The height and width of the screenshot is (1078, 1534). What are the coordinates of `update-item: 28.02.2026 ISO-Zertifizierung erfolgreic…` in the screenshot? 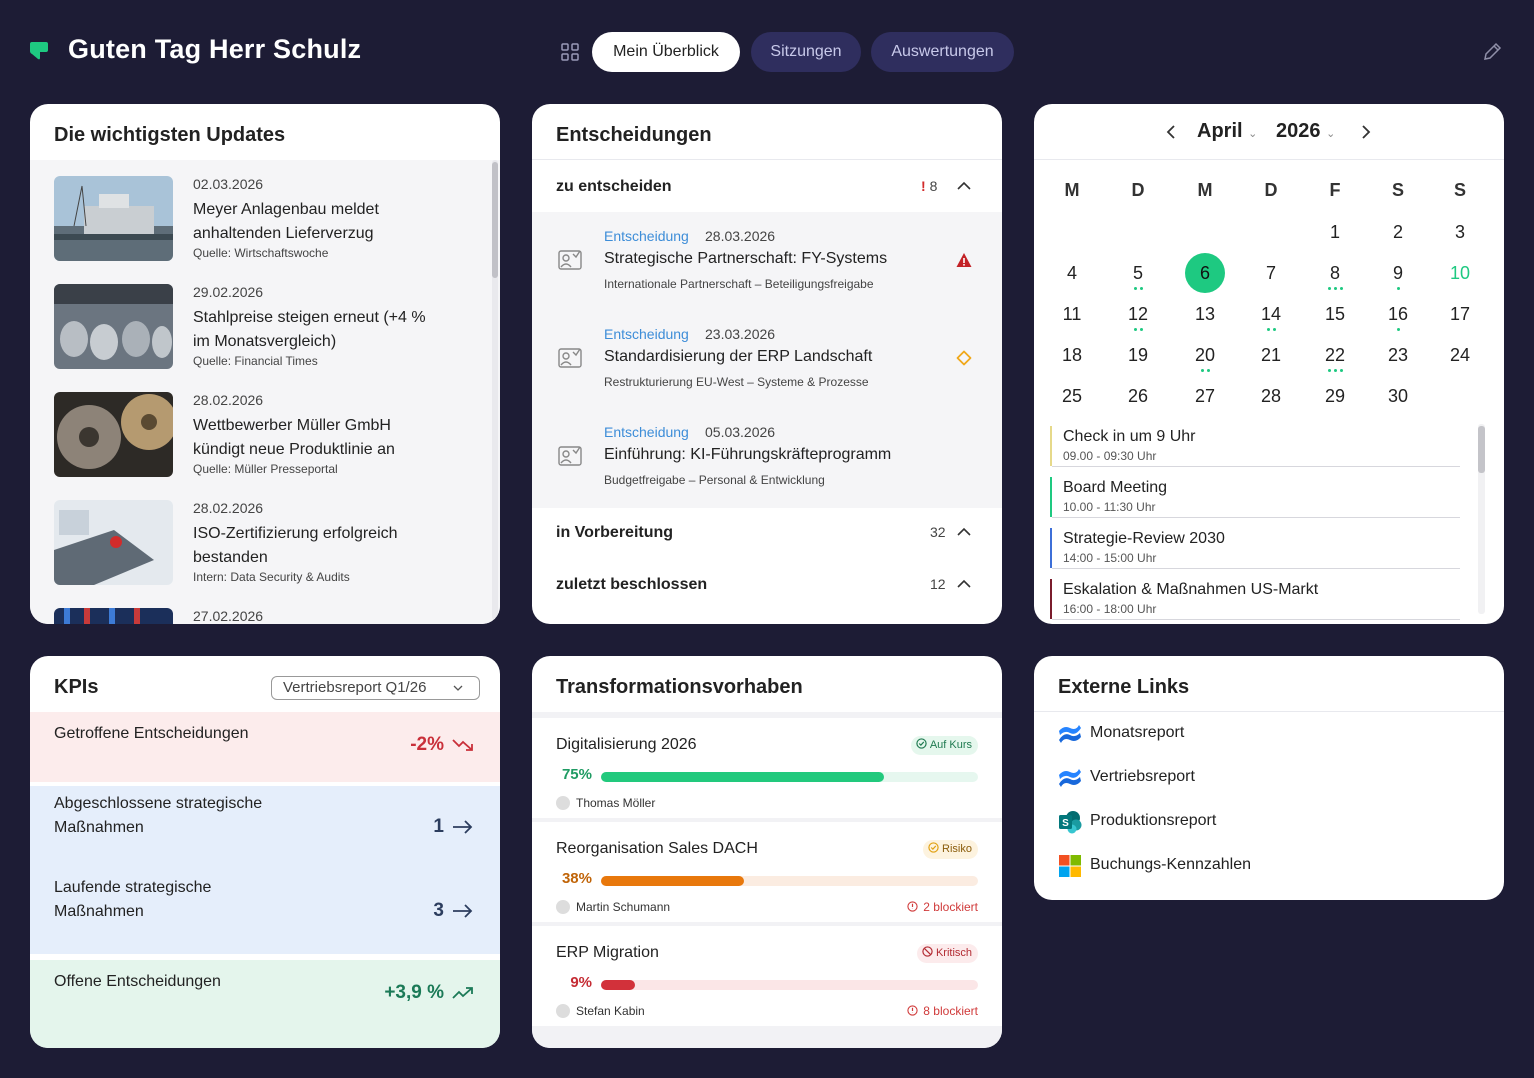 It's located at (274, 550).